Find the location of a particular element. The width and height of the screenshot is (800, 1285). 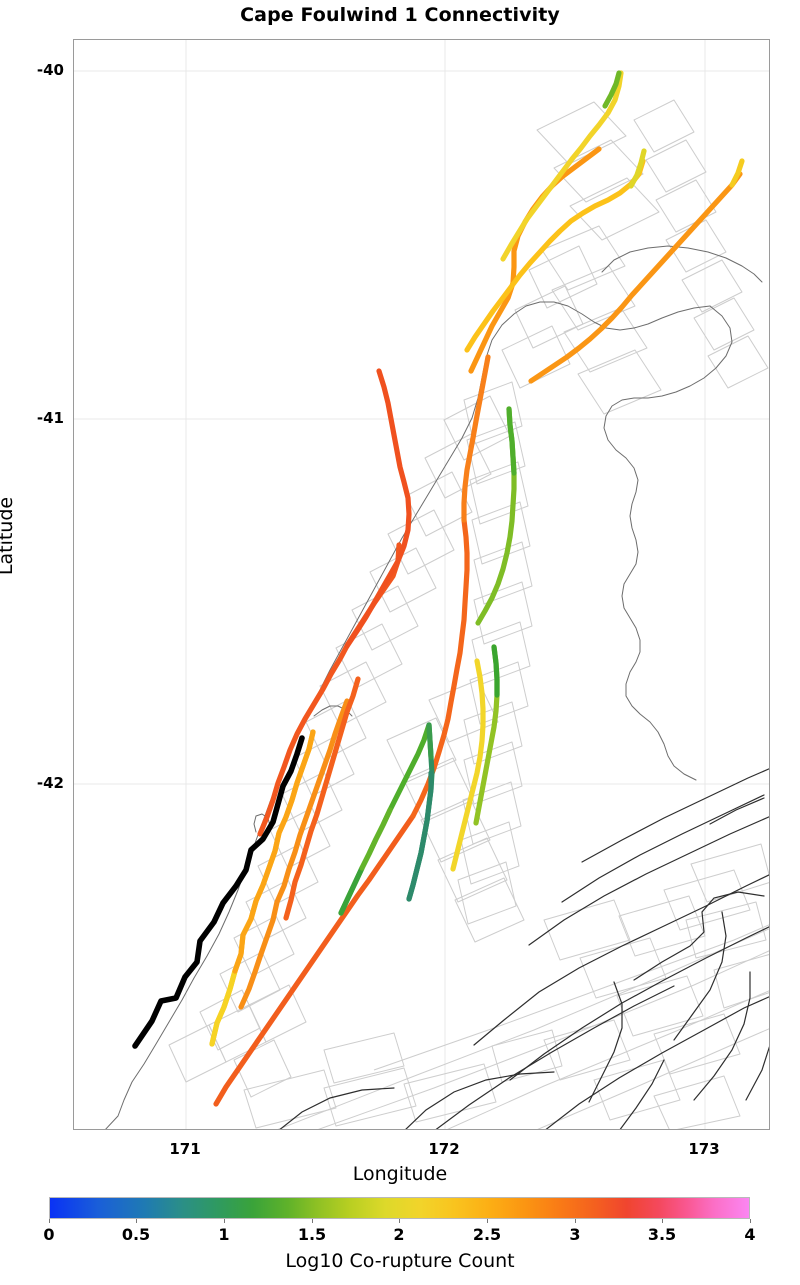

colorbar-tick-label: 4 is located at coordinates (750, 1234).